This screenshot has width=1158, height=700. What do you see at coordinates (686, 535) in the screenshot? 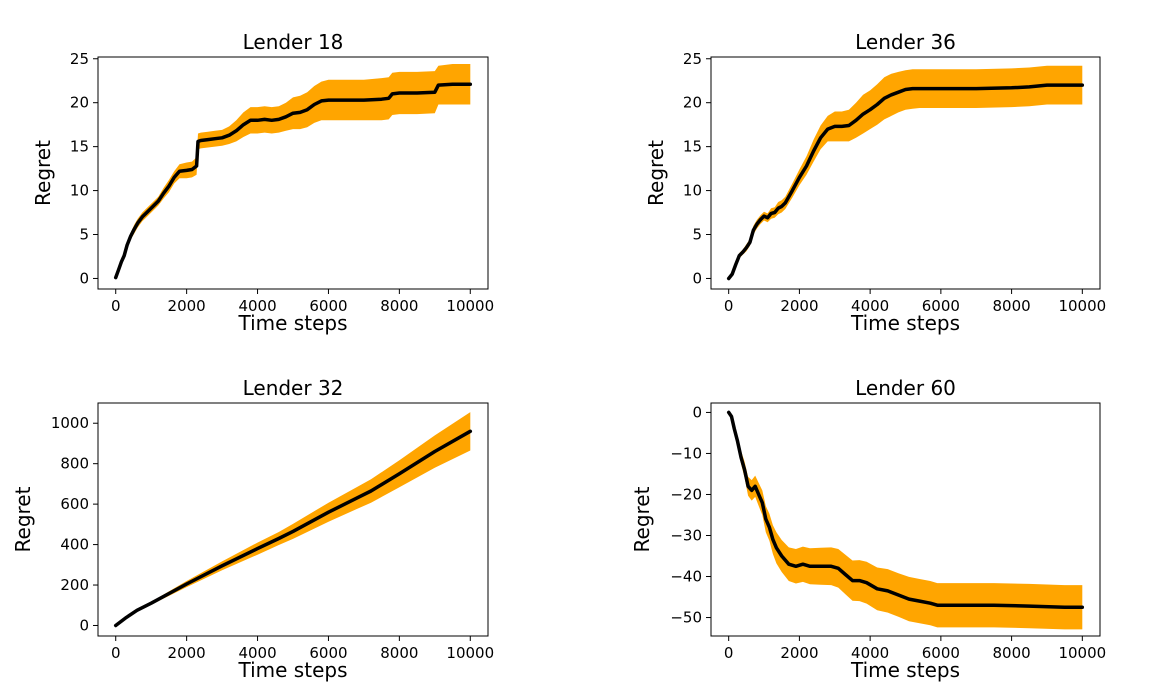
I see `y-tick-label: −30` at bounding box center [686, 535].